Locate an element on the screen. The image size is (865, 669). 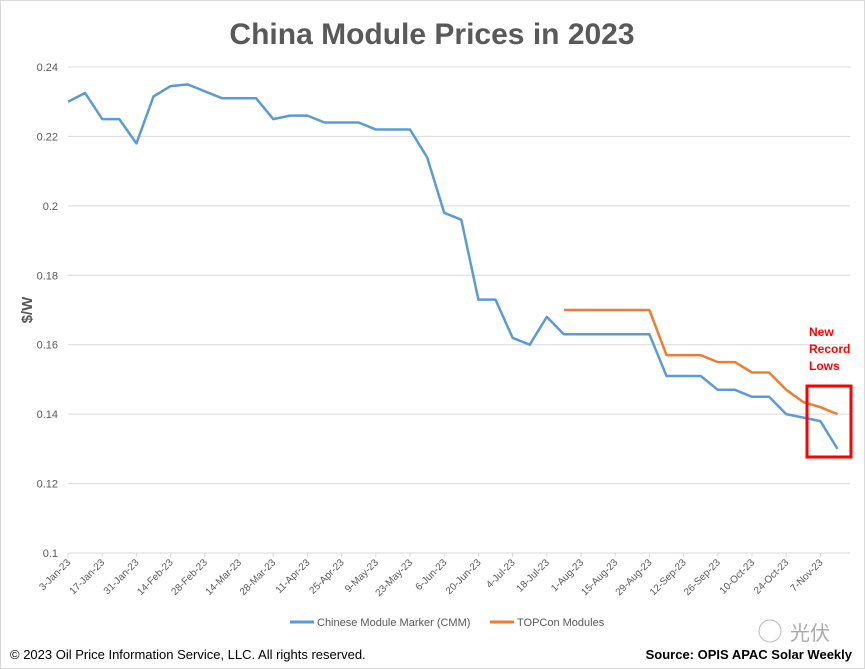
legend-label-cmm: Chinese Module Marker (CMM) is located at coordinates (393, 623).